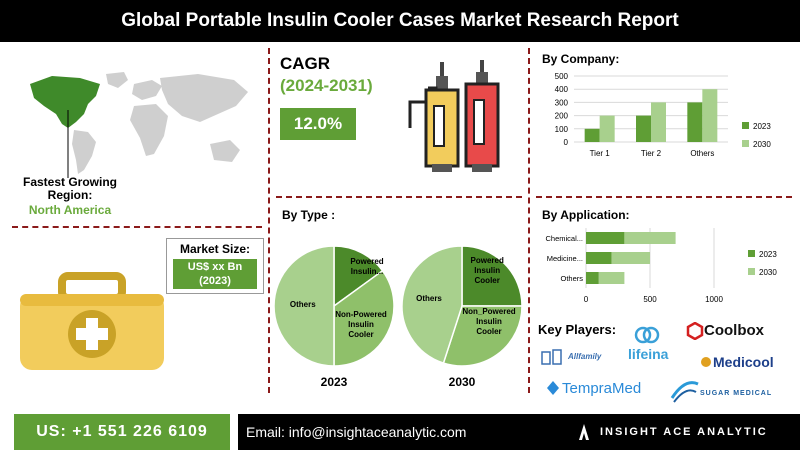  What do you see at coordinates (334, 382) in the screenshot?
I see `pie-year-label: 2023` at bounding box center [334, 382].